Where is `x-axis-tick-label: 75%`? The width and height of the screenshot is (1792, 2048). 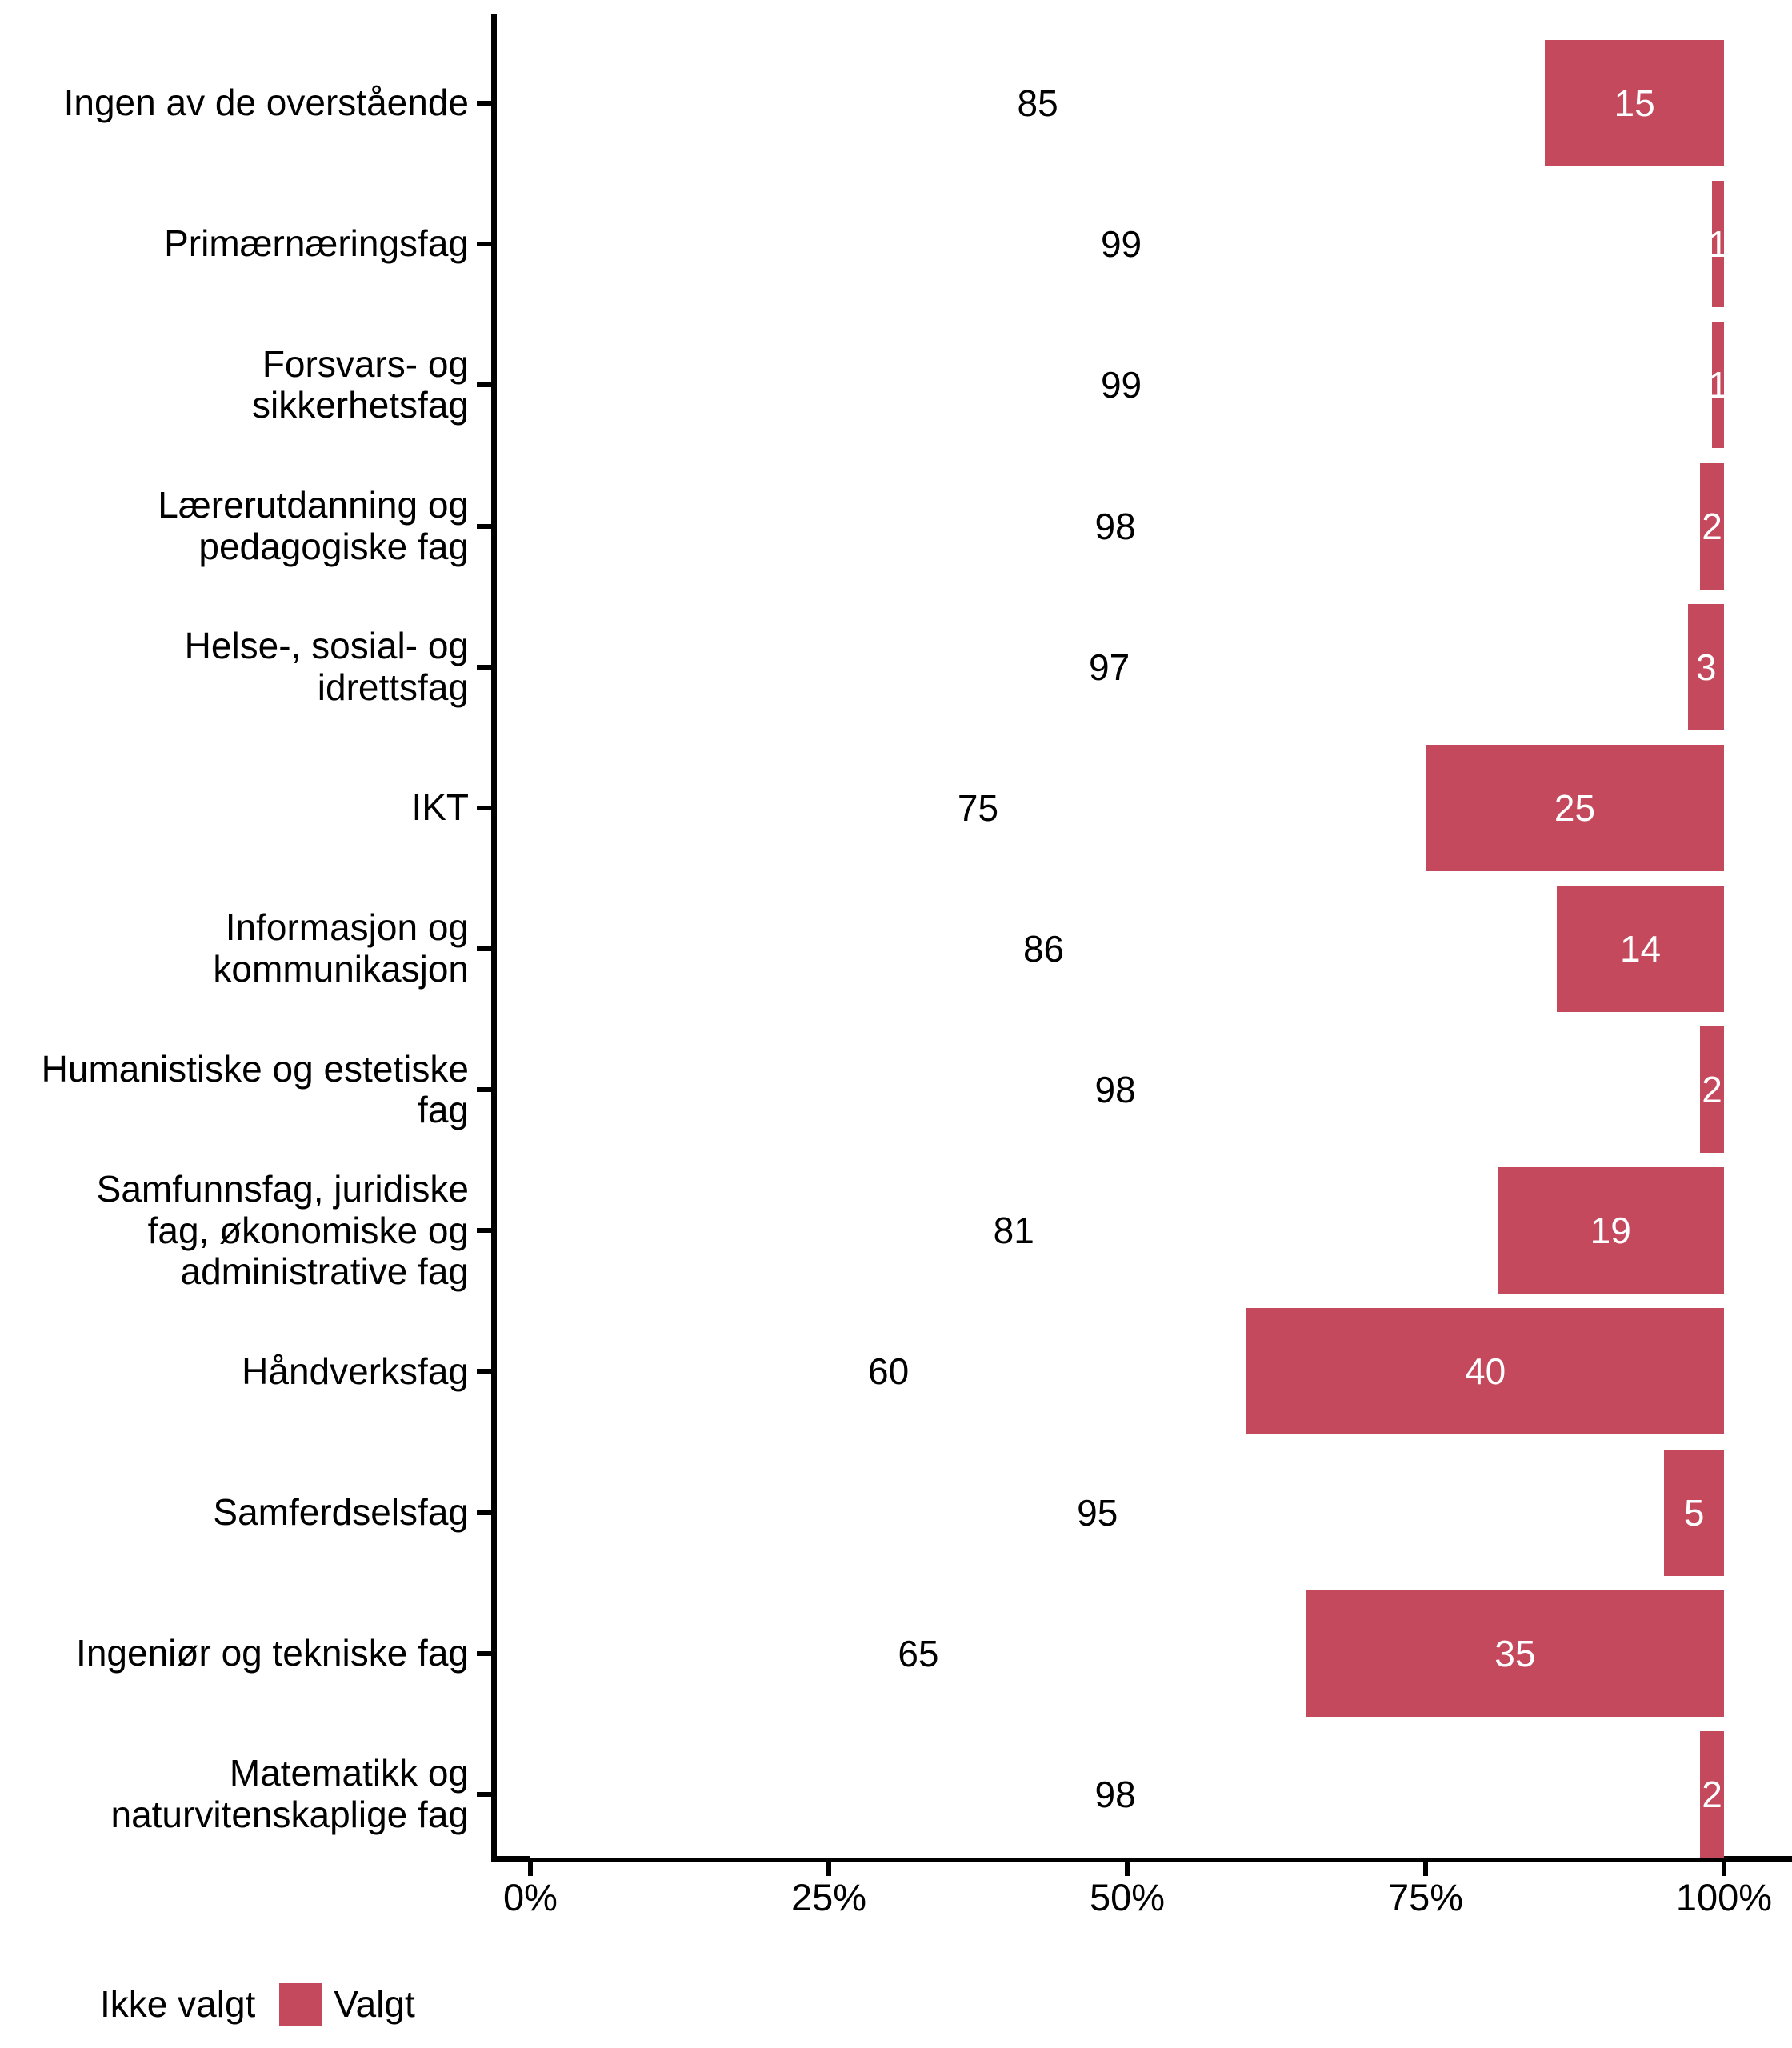
x-axis-tick-label: 75% is located at coordinates (1425, 1897).